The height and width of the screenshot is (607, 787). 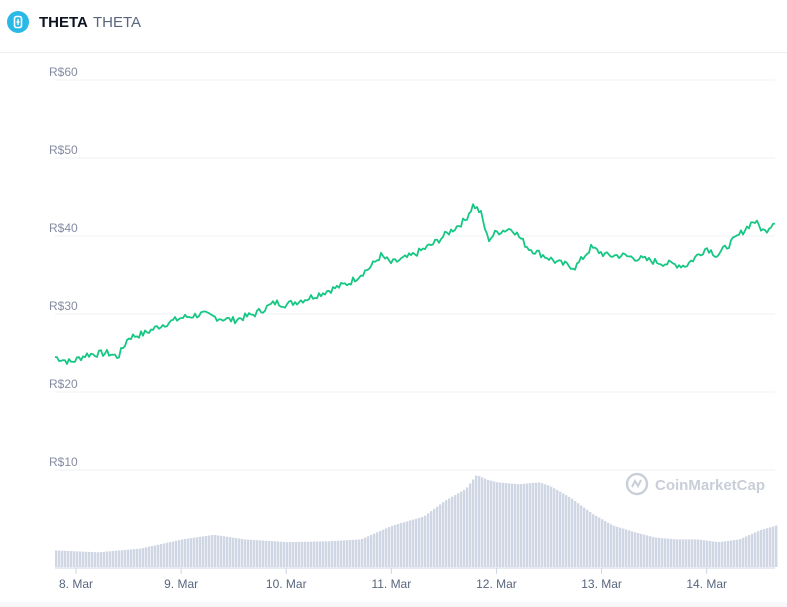 I want to click on coinmarketcap-logo-icon, so click(x=637, y=484).